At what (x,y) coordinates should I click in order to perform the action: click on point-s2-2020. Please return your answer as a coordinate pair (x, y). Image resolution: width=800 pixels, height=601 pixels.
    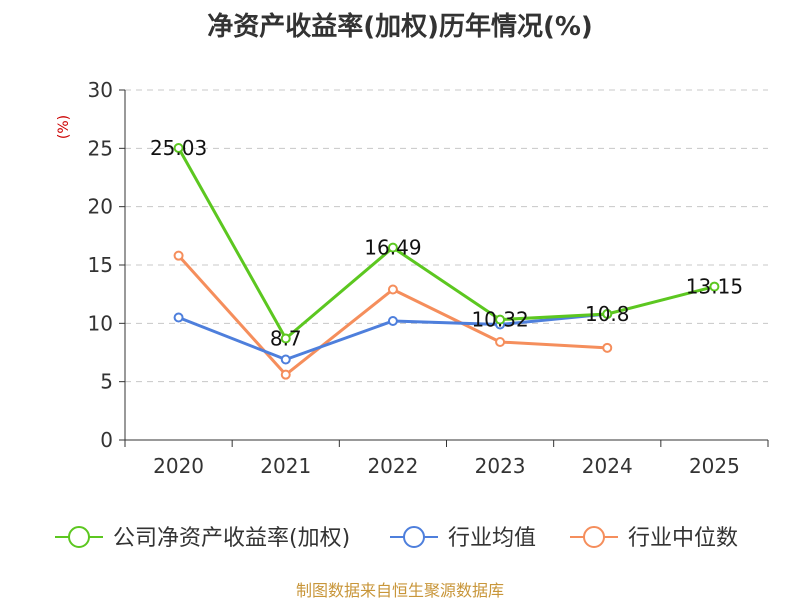
    Looking at the image, I should click on (178, 255).